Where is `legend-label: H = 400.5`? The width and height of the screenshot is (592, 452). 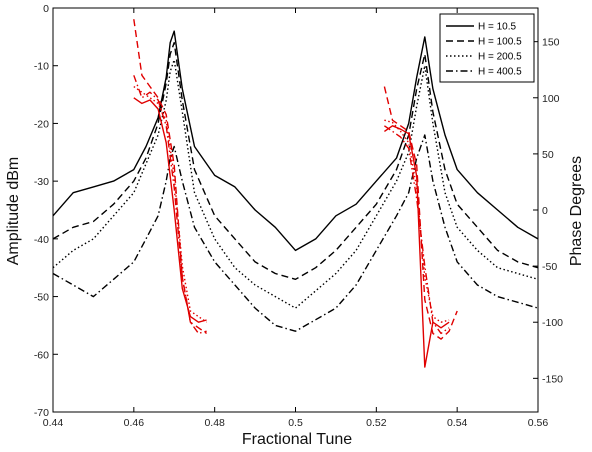
legend-label: H = 400.5 is located at coordinates (500, 72).